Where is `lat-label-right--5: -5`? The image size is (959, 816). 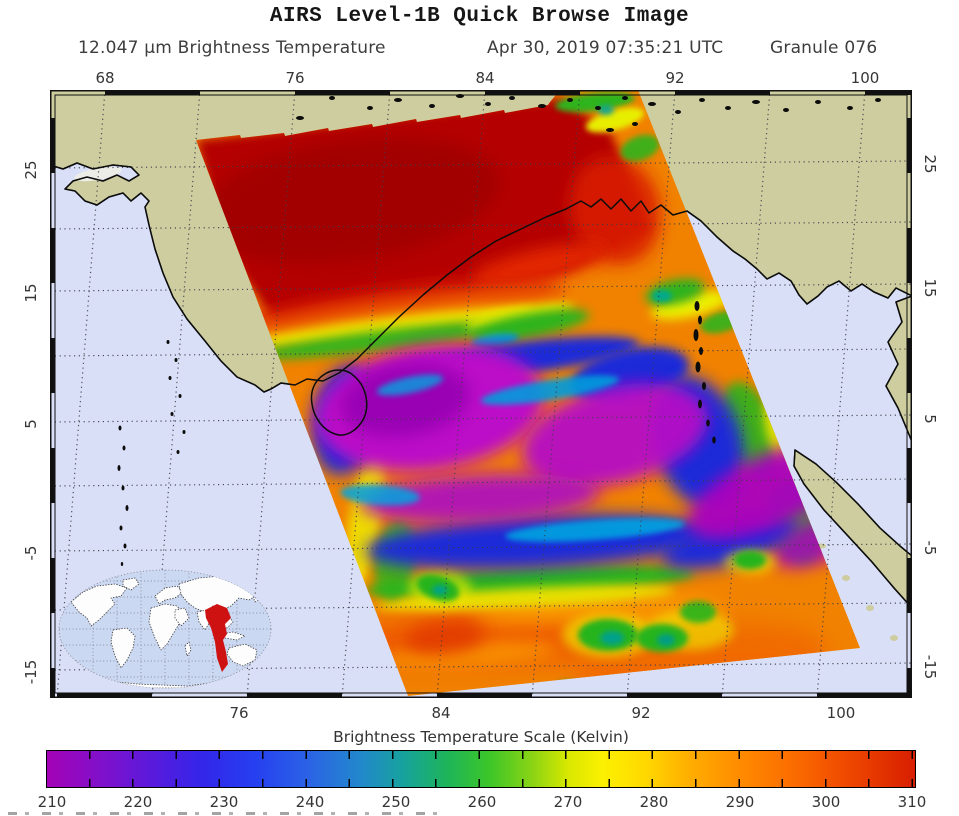 lat-label-right--5: -5 is located at coordinates (930, 548).